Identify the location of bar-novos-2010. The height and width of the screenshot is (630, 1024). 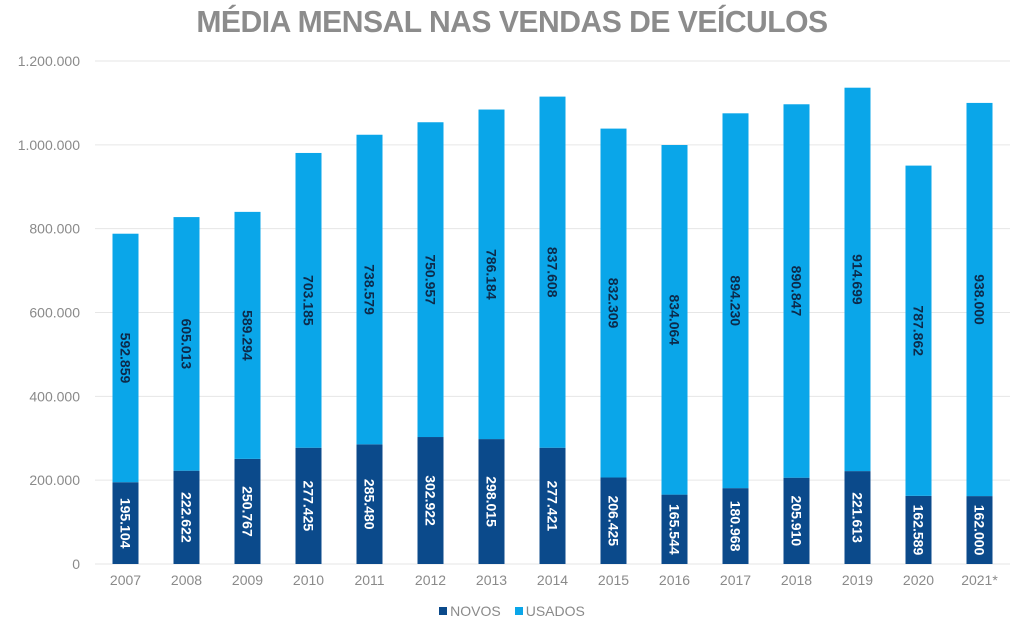
(308, 505).